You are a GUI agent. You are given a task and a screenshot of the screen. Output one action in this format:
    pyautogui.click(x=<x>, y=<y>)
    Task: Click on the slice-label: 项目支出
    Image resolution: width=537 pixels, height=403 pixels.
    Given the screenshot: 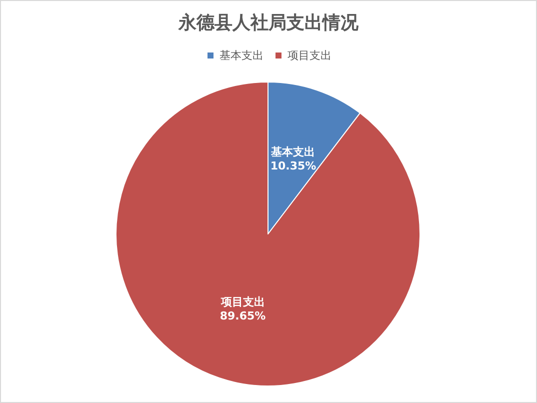 What is the action you would take?
    pyautogui.click(x=242, y=301)
    